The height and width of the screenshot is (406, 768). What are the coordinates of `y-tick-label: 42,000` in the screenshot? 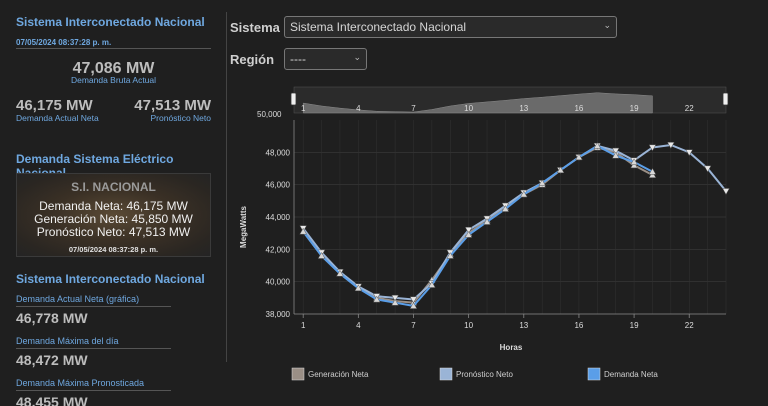 It's located at (278, 249).